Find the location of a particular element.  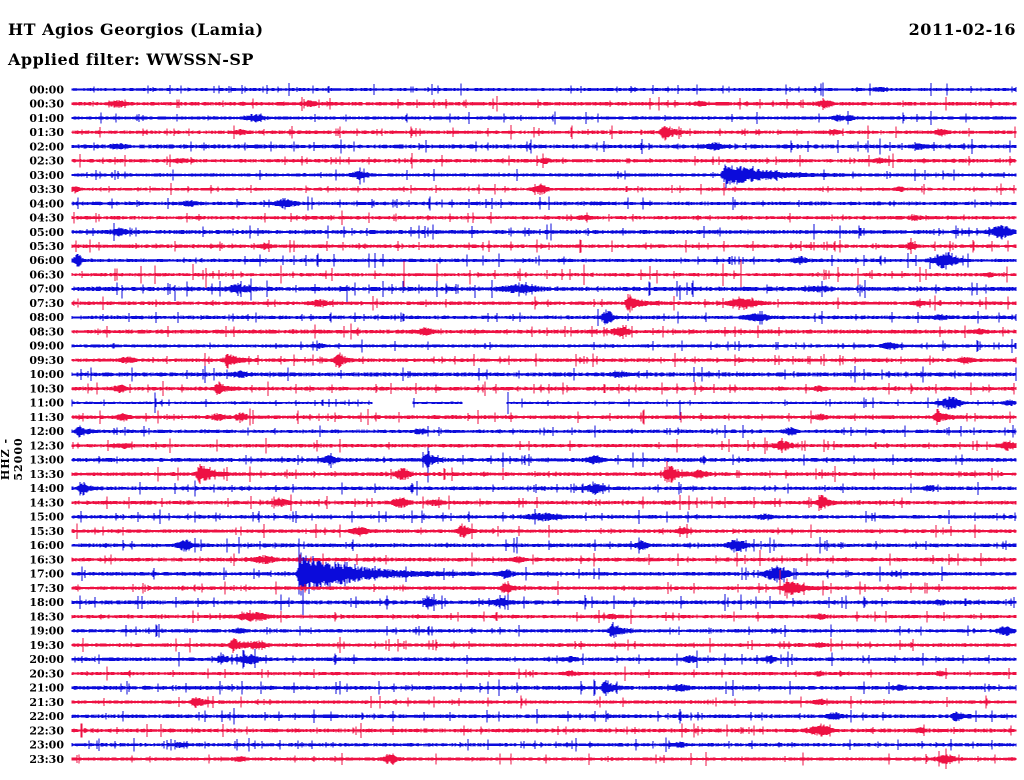

time-label: 21:00 is located at coordinates (46, 688).